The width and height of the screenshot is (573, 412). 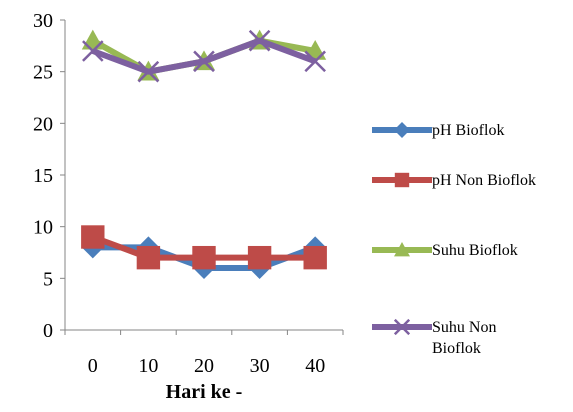 I want to click on legend-item: Suhu Bioflok, so click(x=445, y=250).